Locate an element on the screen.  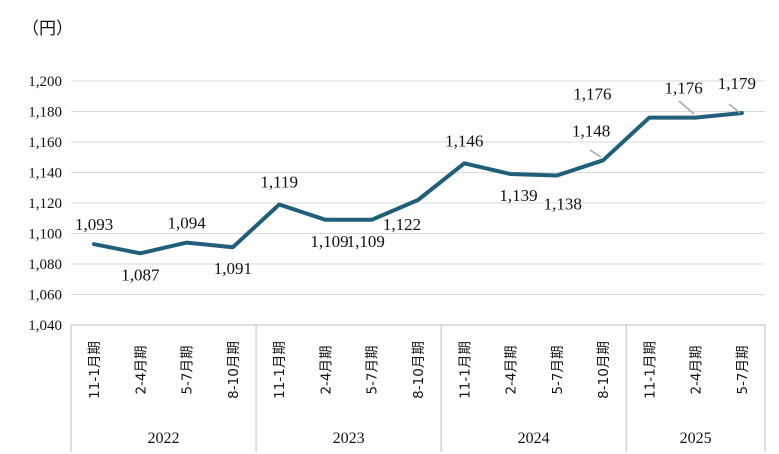
data-label: 1,087 is located at coordinates (140, 274).